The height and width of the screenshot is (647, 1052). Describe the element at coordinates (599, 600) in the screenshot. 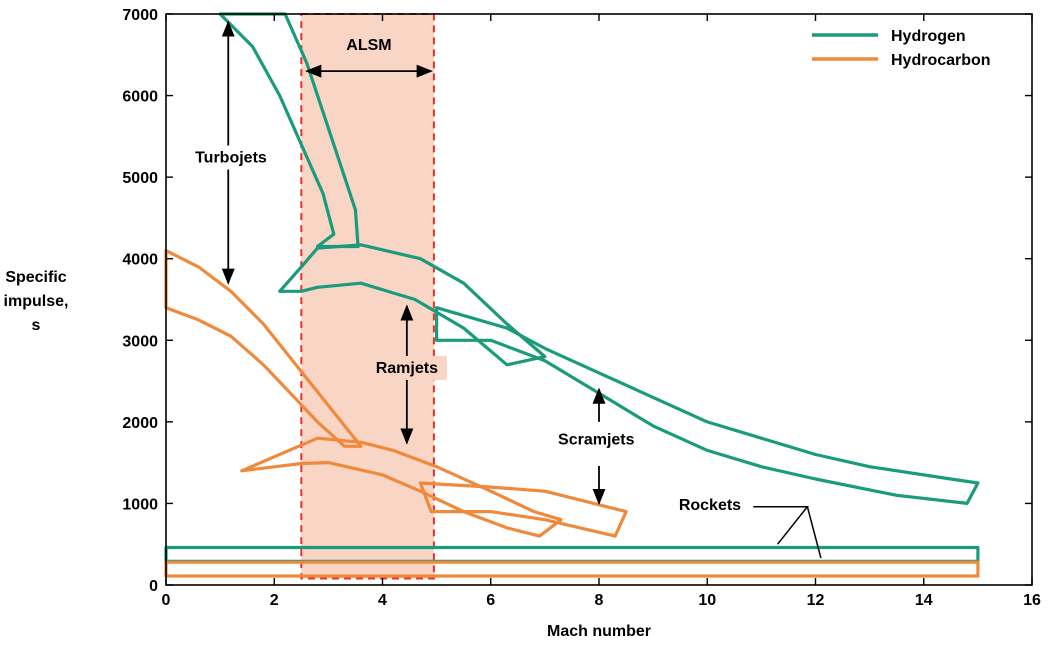

I see `x-tick-label: 8` at that location.